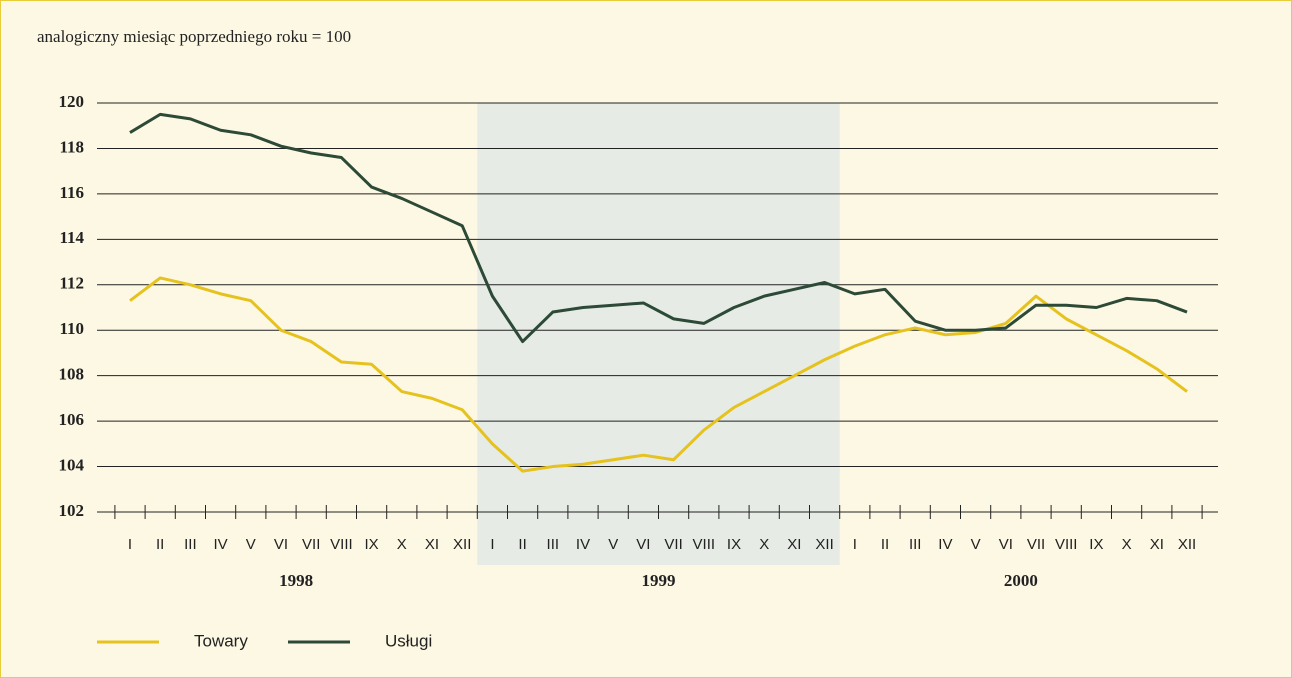  I want to click on legend-label: Towary, so click(221, 640).